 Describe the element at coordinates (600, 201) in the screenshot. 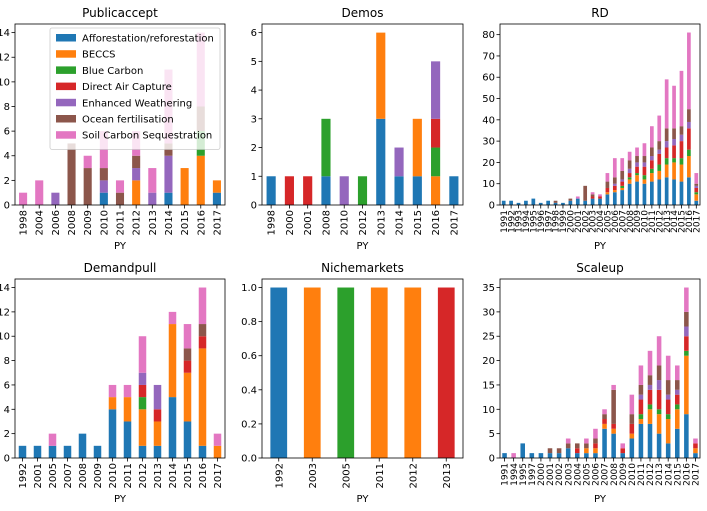

I see `bar-afforestation-reforestation-2004` at that location.